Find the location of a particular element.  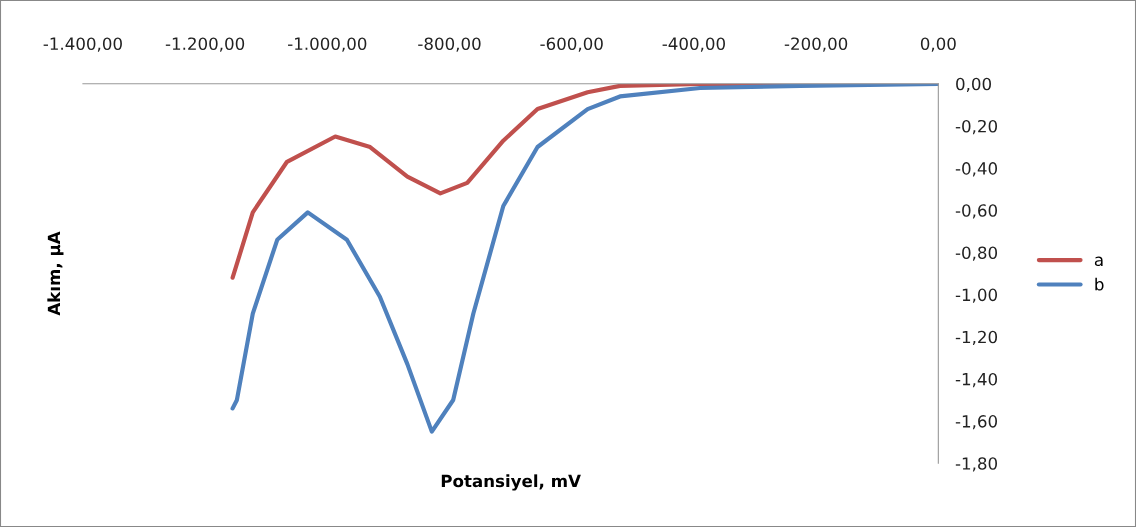

x-tick-label: -1.400,00 is located at coordinates (82, 44).